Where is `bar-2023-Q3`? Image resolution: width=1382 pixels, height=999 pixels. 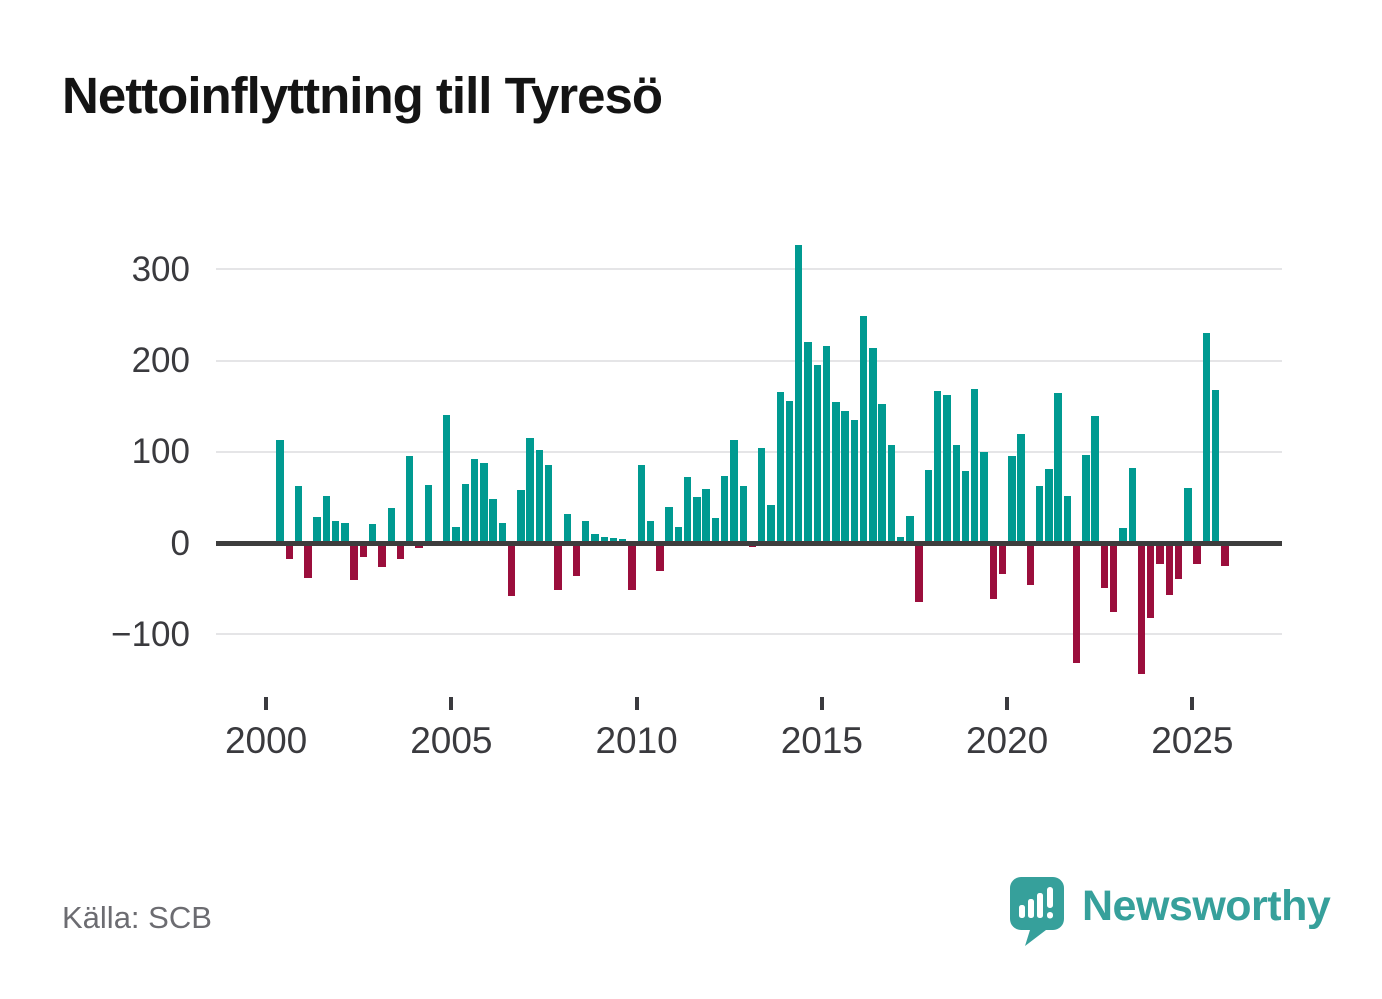
bar-2023-Q3 is located at coordinates (1141, 609).